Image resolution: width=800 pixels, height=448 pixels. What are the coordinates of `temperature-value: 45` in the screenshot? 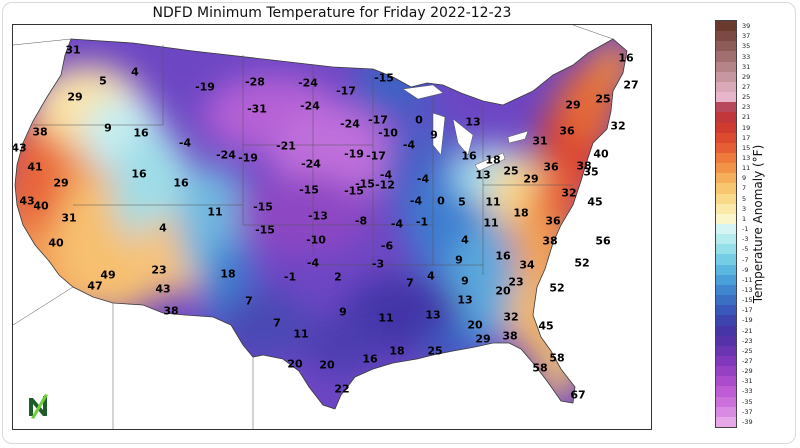 It's located at (546, 326).